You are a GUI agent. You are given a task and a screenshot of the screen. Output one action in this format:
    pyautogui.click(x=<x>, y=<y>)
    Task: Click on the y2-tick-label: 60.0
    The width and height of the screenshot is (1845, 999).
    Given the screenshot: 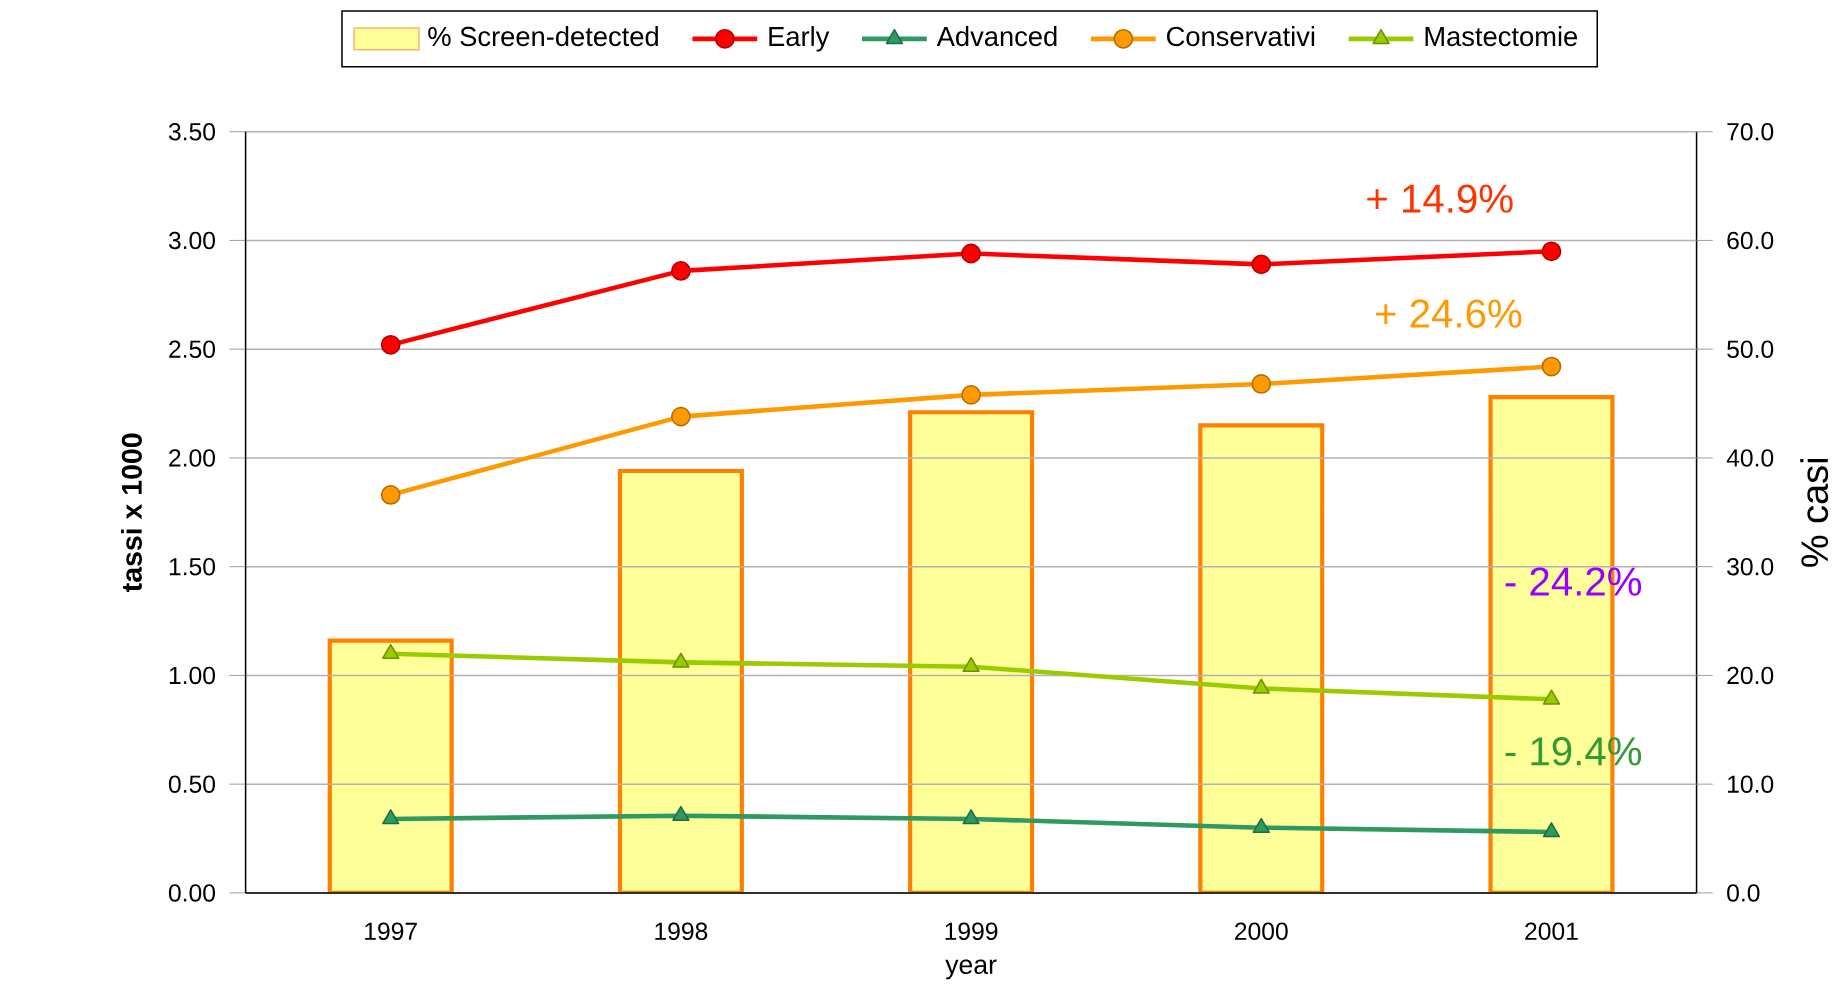 What is the action you would take?
    pyautogui.click(x=1750, y=240)
    